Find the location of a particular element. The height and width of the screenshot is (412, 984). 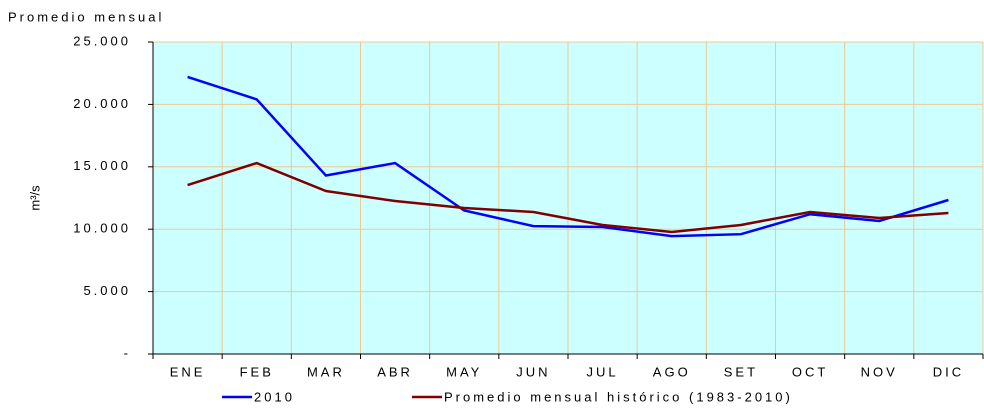

y-tick-label: 10.000 is located at coordinates (102, 228).